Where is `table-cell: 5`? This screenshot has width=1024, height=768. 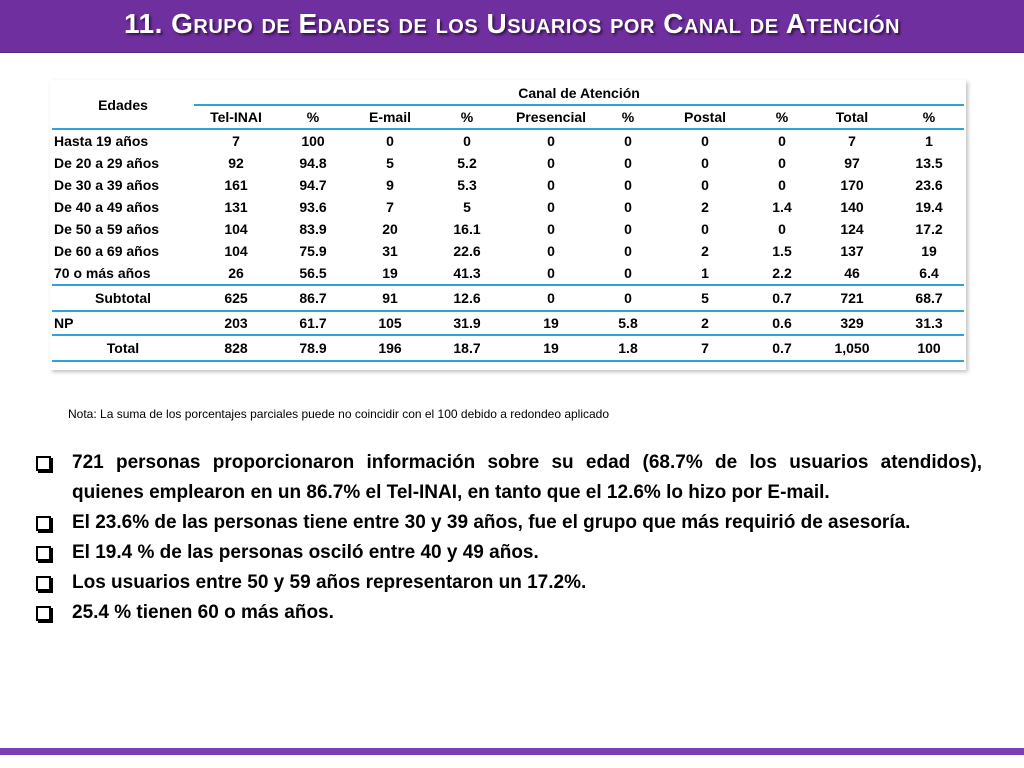 table-cell: 5 is located at coordinates (705, 297).